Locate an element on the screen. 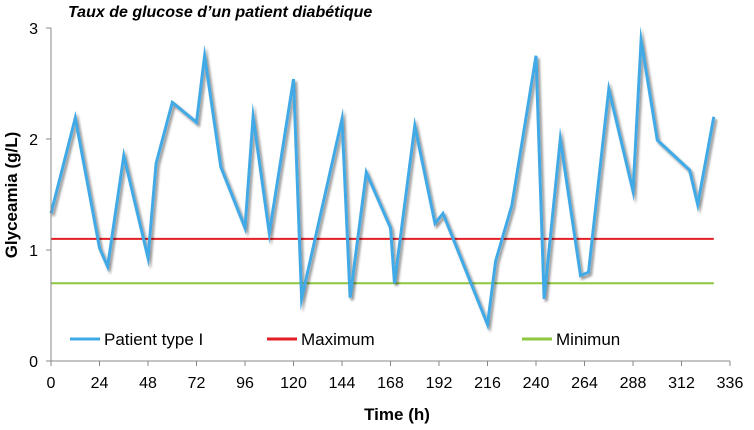  x-tick-label: 336 is located at coordinates (730, 383).